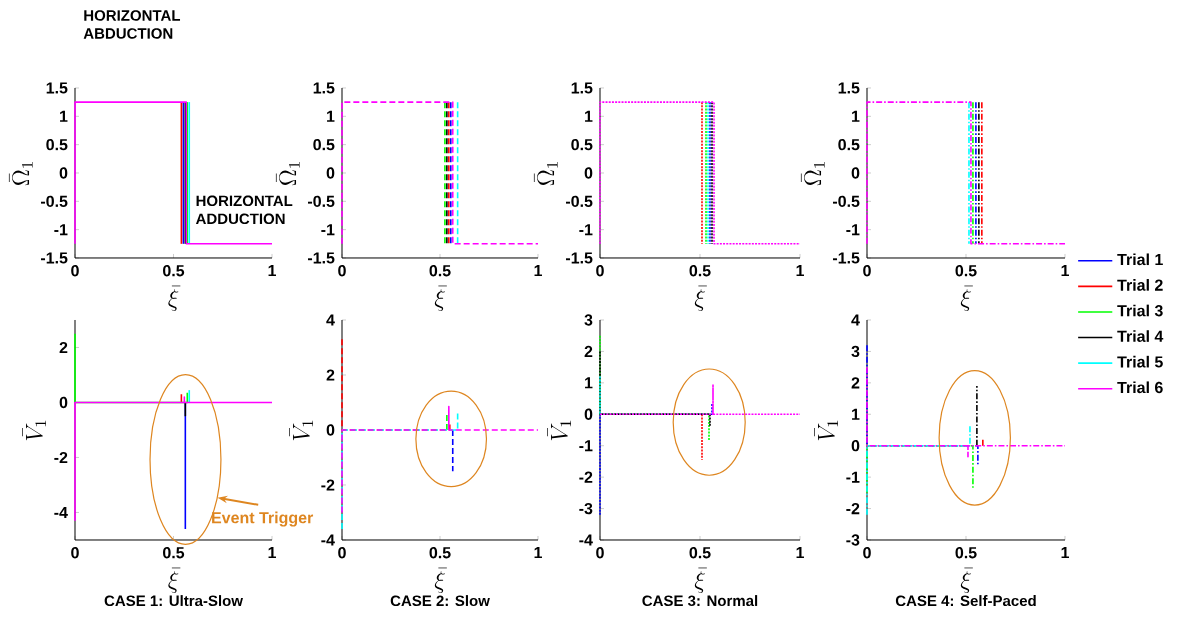 The image size is (1180, 625). Describe the element at coordinates (1140, 310) in the screenshot. I see `legend-label: Trial 3` at that location.